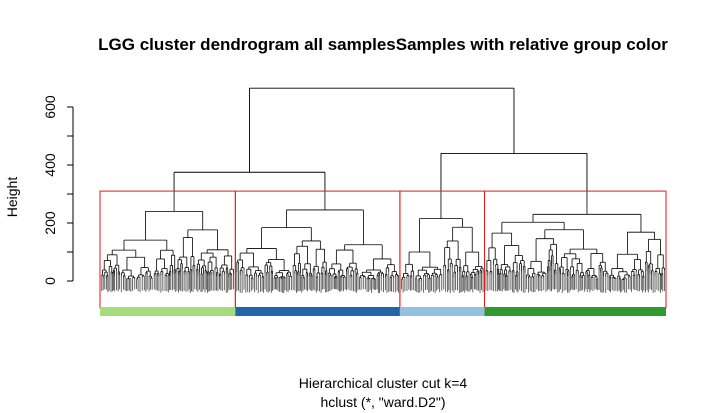 The height and width of the screenshot is (413, 728). I want to click on y-tick-label: 200, so click(50, 223).